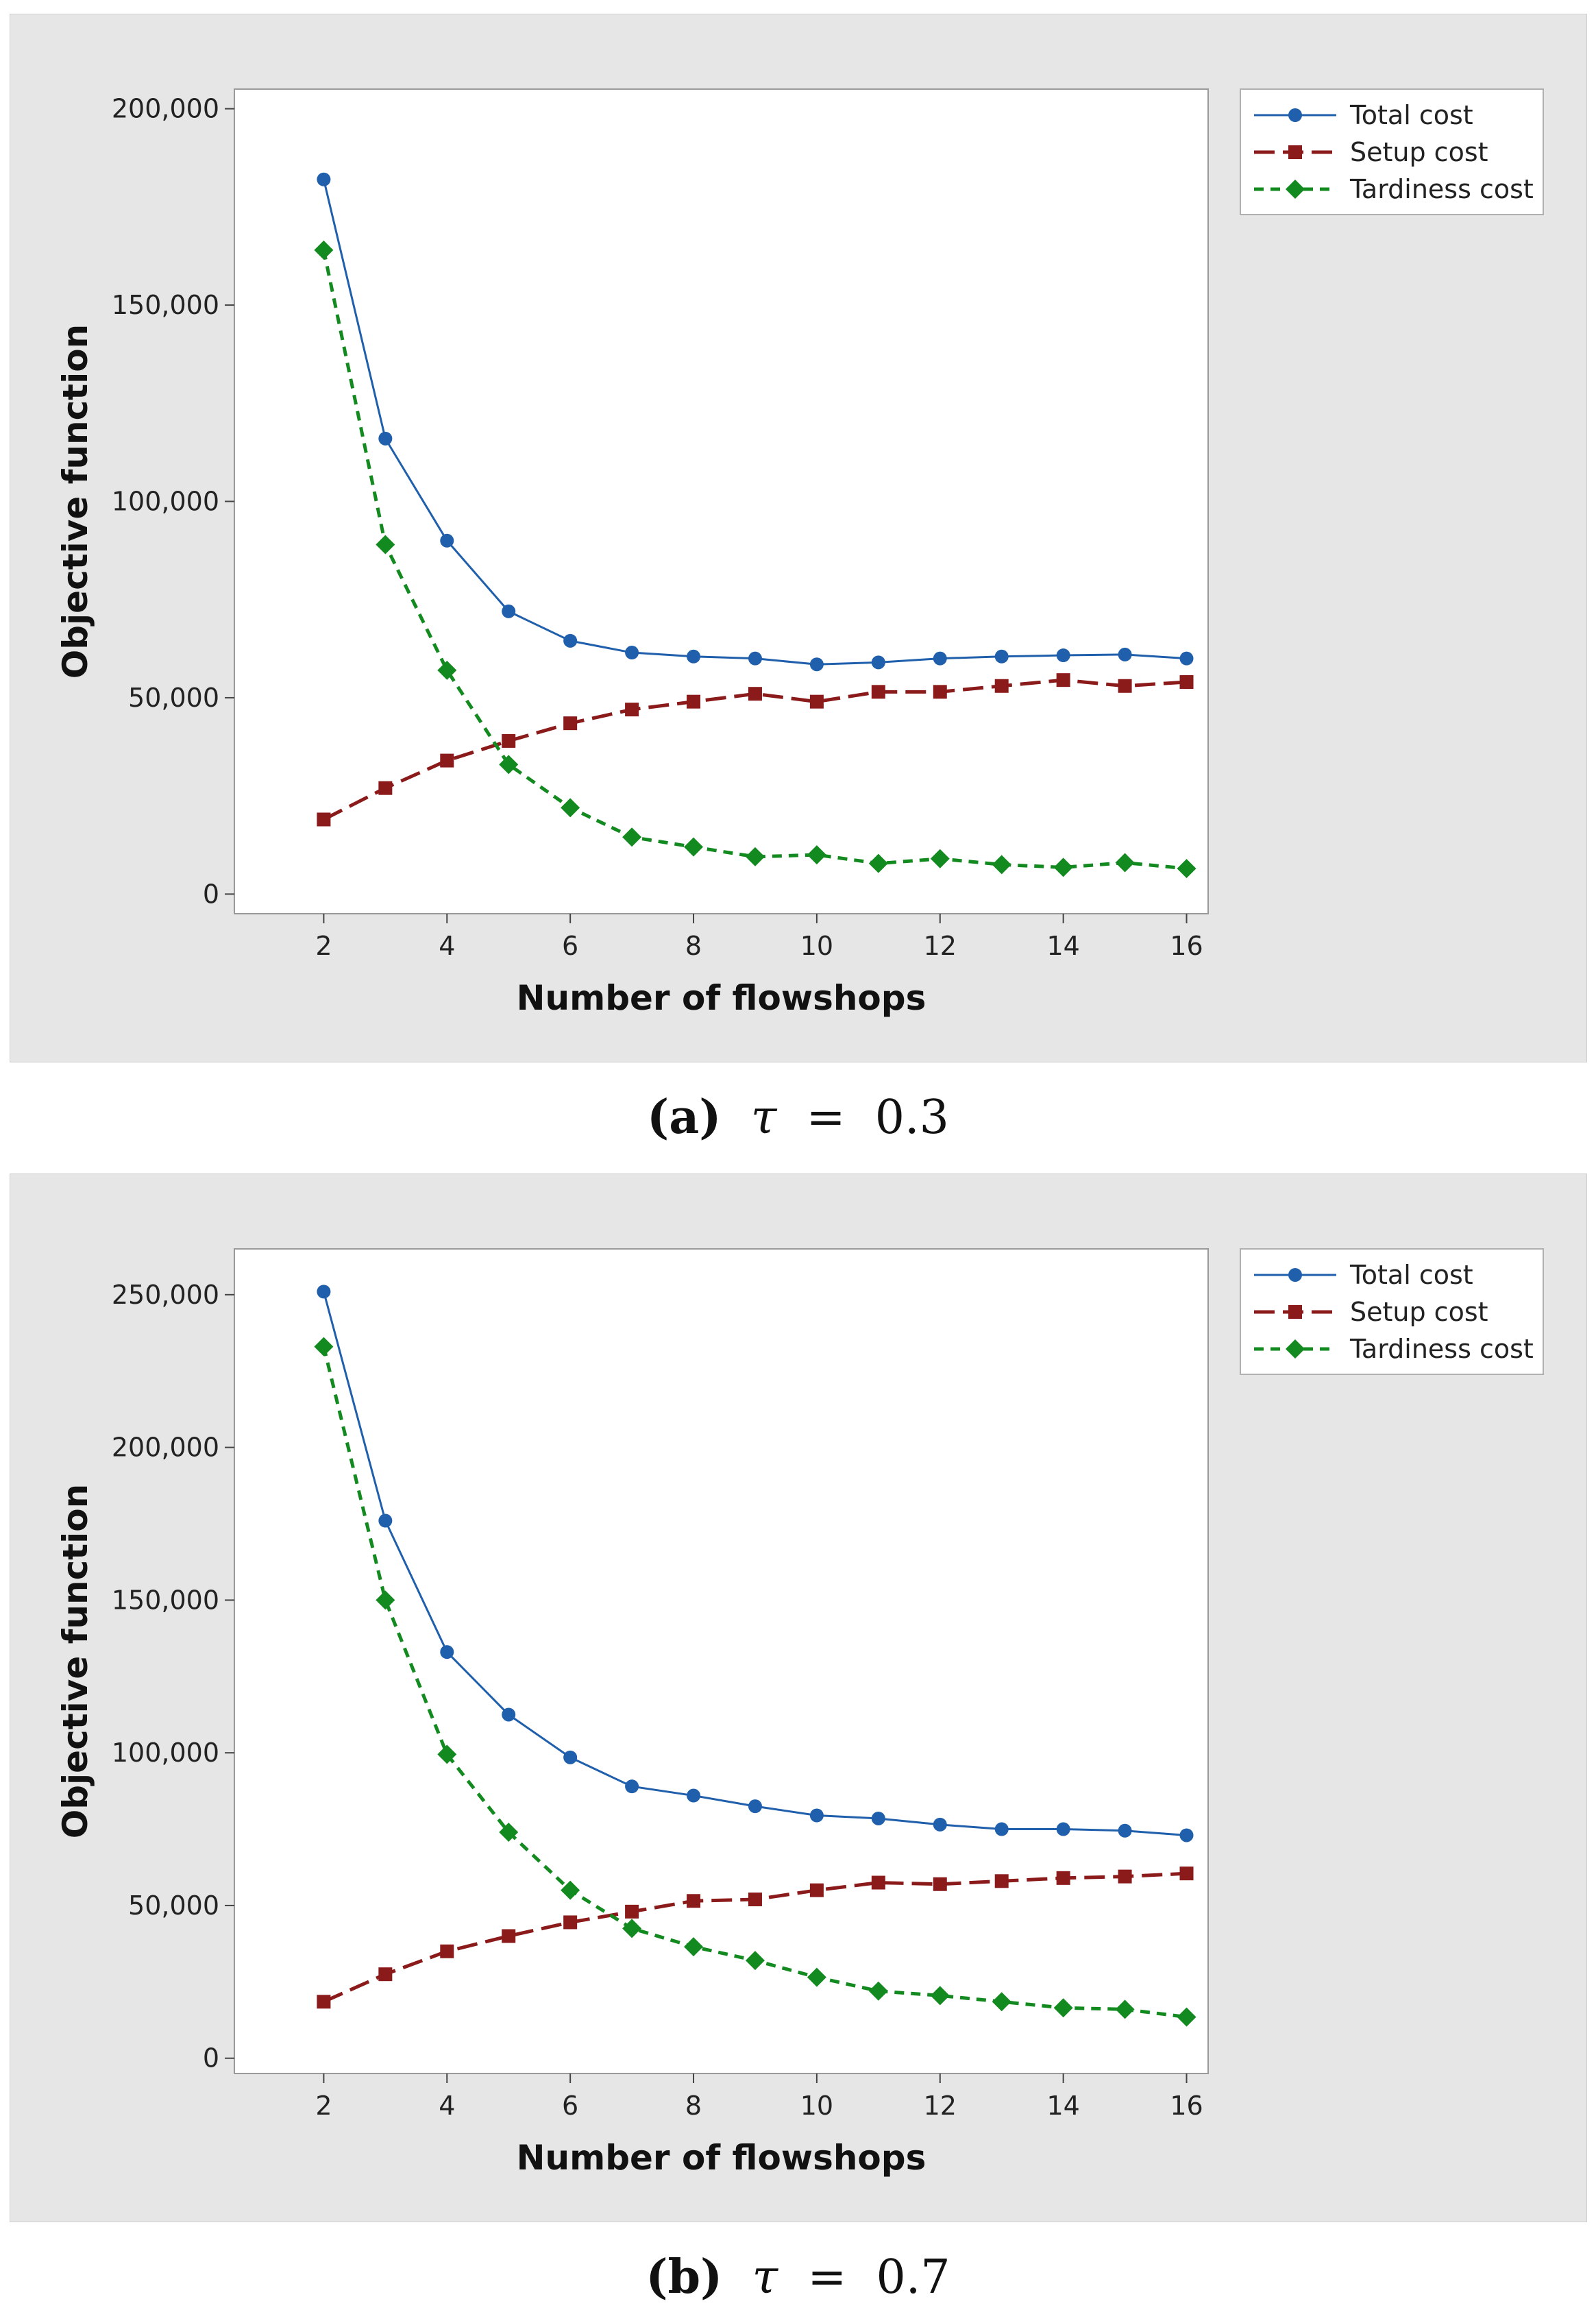 The width and height of the screenshot is (1596, 2323). What do you see at coordinates (211, 2058) in the screenshot?
I see `y-tick-label: 0` at bounding box center [211, 2058].